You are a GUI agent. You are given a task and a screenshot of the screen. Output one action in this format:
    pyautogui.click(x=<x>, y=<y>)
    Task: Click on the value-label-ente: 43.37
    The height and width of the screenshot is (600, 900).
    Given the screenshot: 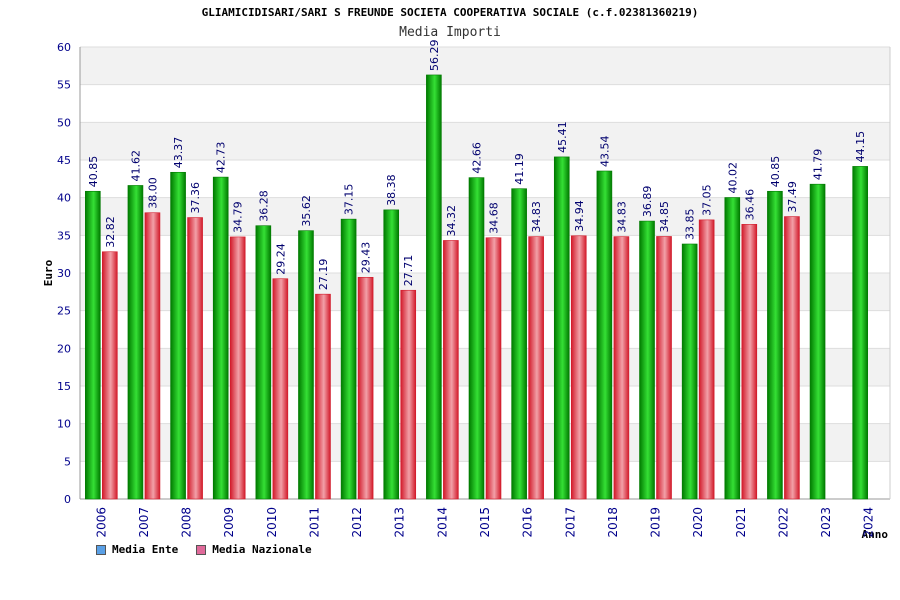 What is the action you would take?
    pyautogui.click(x=178, y=153)
    